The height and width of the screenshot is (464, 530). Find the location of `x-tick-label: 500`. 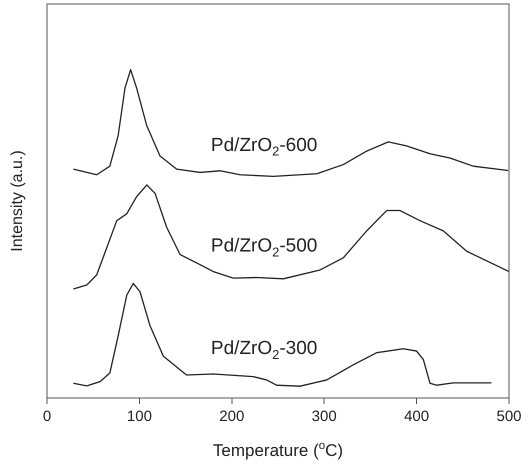

x-tick-label: 500 is located at coordinates (509, 417).